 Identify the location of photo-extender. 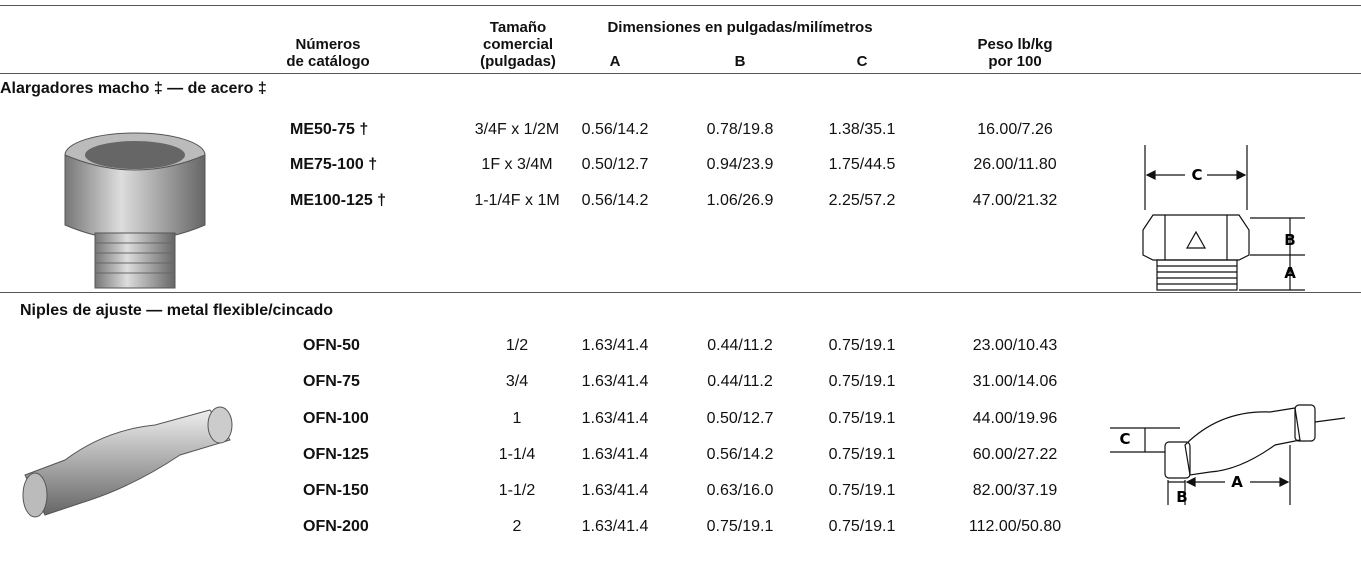
(135, 210).